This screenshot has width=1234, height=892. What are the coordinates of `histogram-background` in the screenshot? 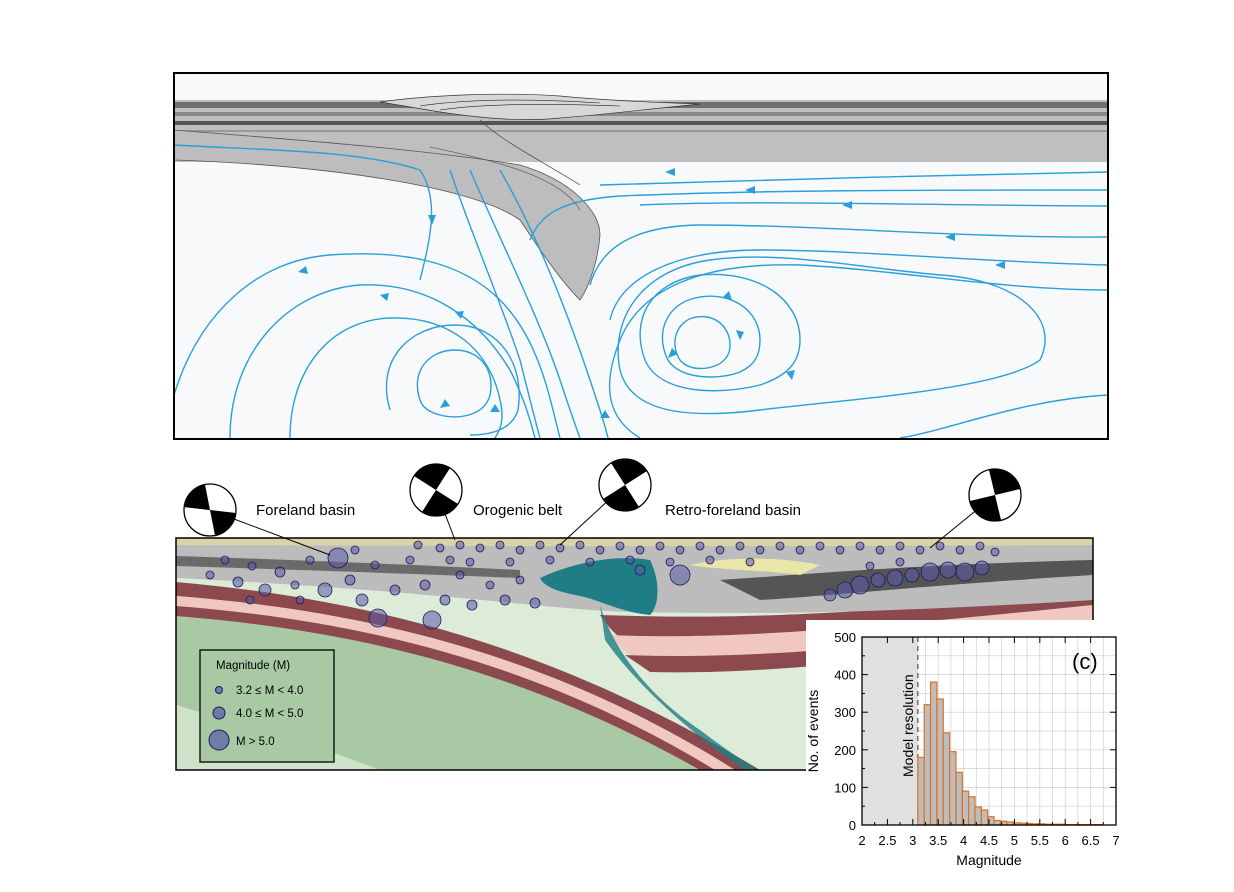 It's located at (966, 751).